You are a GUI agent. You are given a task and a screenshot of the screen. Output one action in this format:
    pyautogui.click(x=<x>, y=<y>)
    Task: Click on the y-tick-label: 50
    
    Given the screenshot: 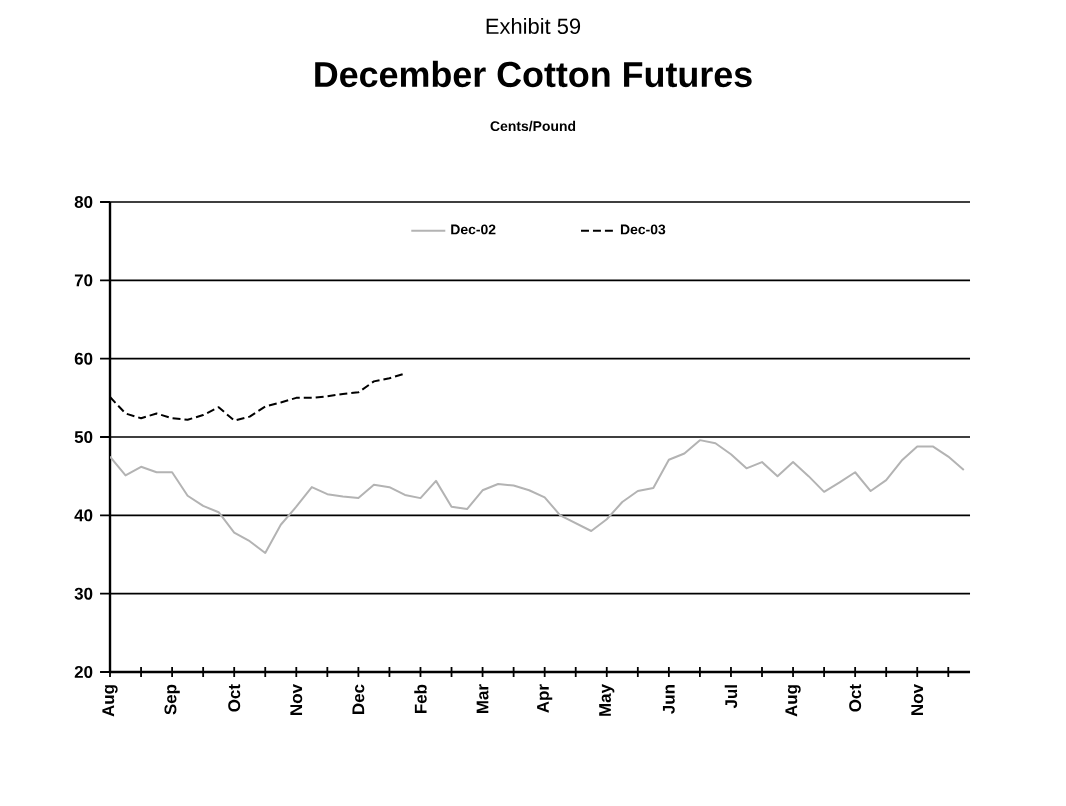 What is the action you would take?
    pyautogui.click(x=83, y=437)
    